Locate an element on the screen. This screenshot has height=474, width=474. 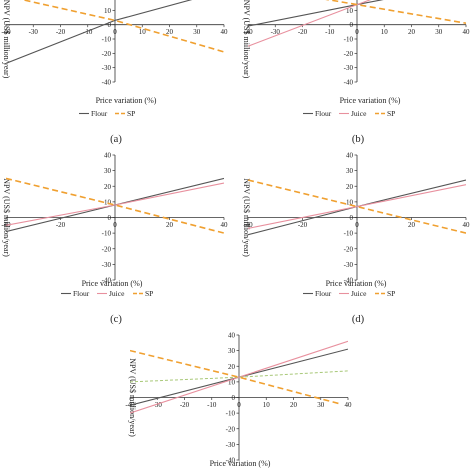
panel-label: (b) is located at coordinates (358, 139).